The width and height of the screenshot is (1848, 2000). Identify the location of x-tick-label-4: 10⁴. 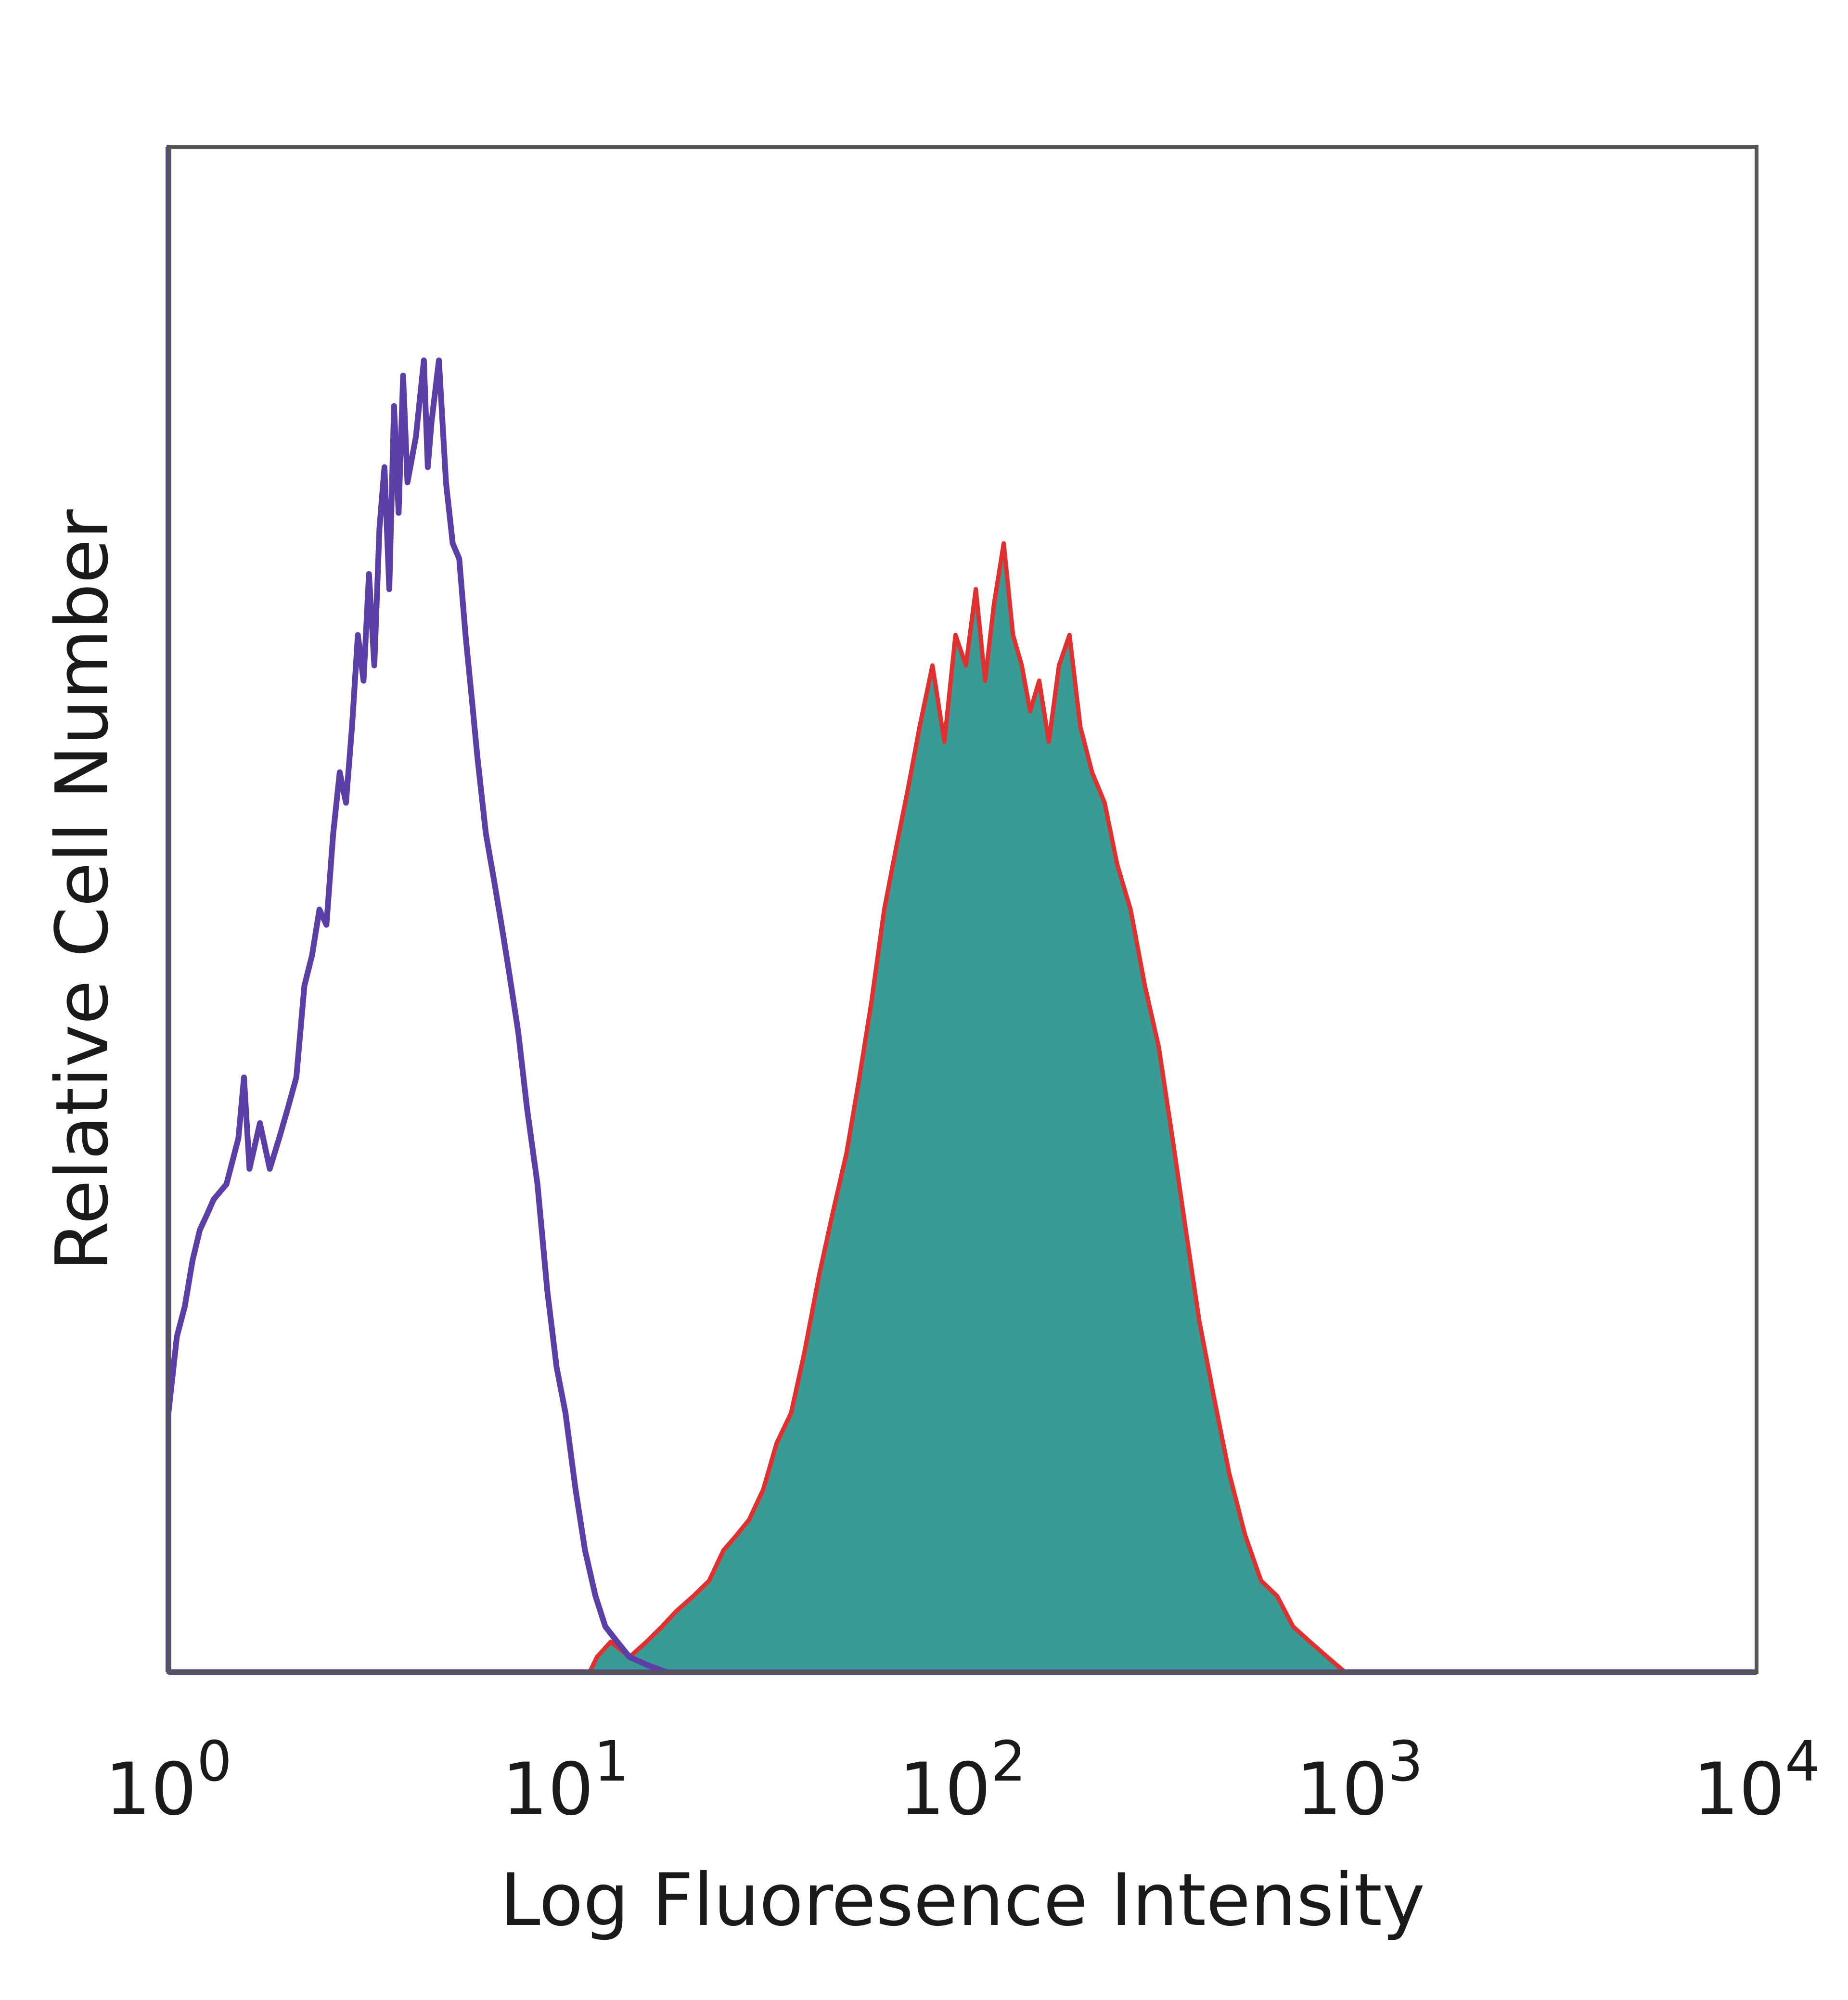
(1756, 1781).